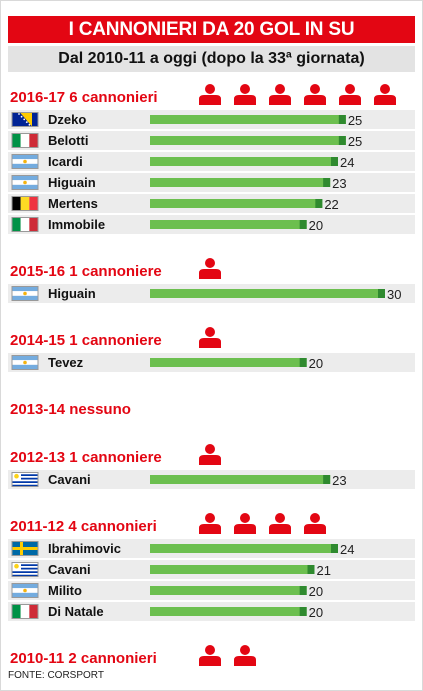 This screenshot has width=423, height=691. I want to click on player-name: Dzeko, so click(67, 119).